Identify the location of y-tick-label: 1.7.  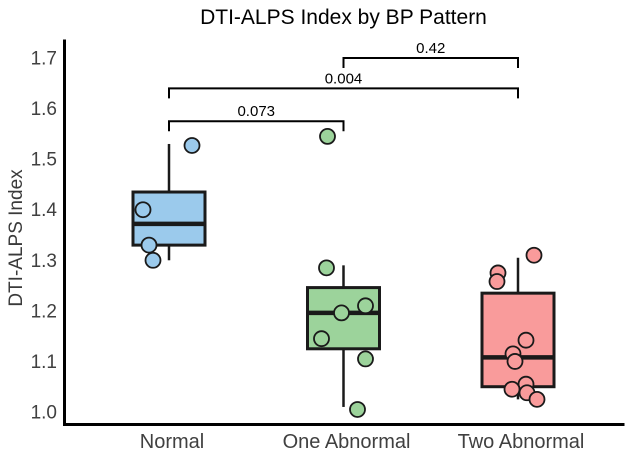
(44, 59).